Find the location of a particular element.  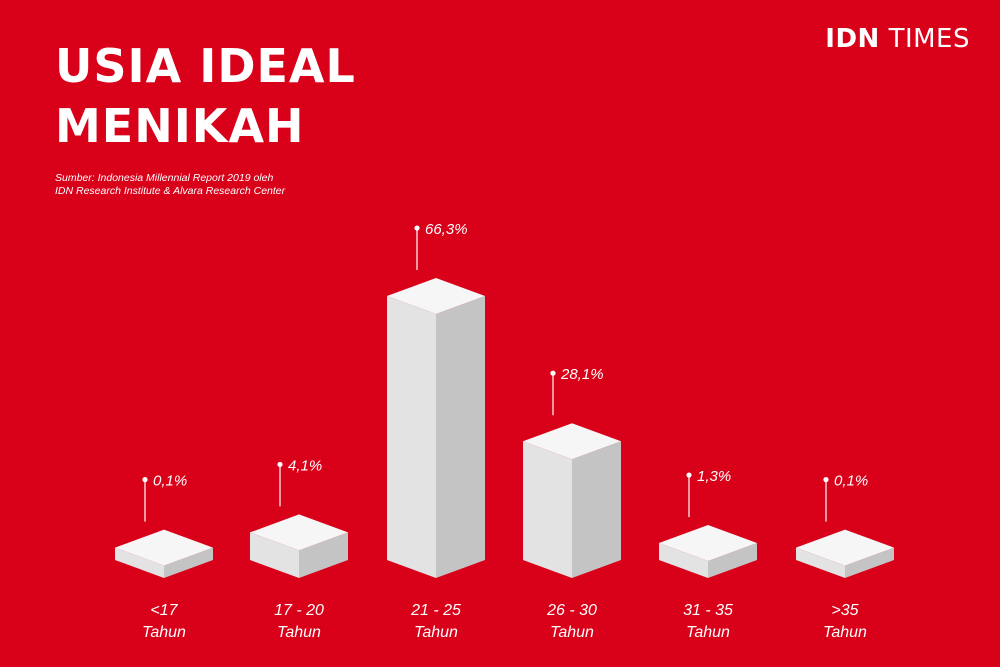

x-tick-label: <17 is located at coordinates (164, 610).